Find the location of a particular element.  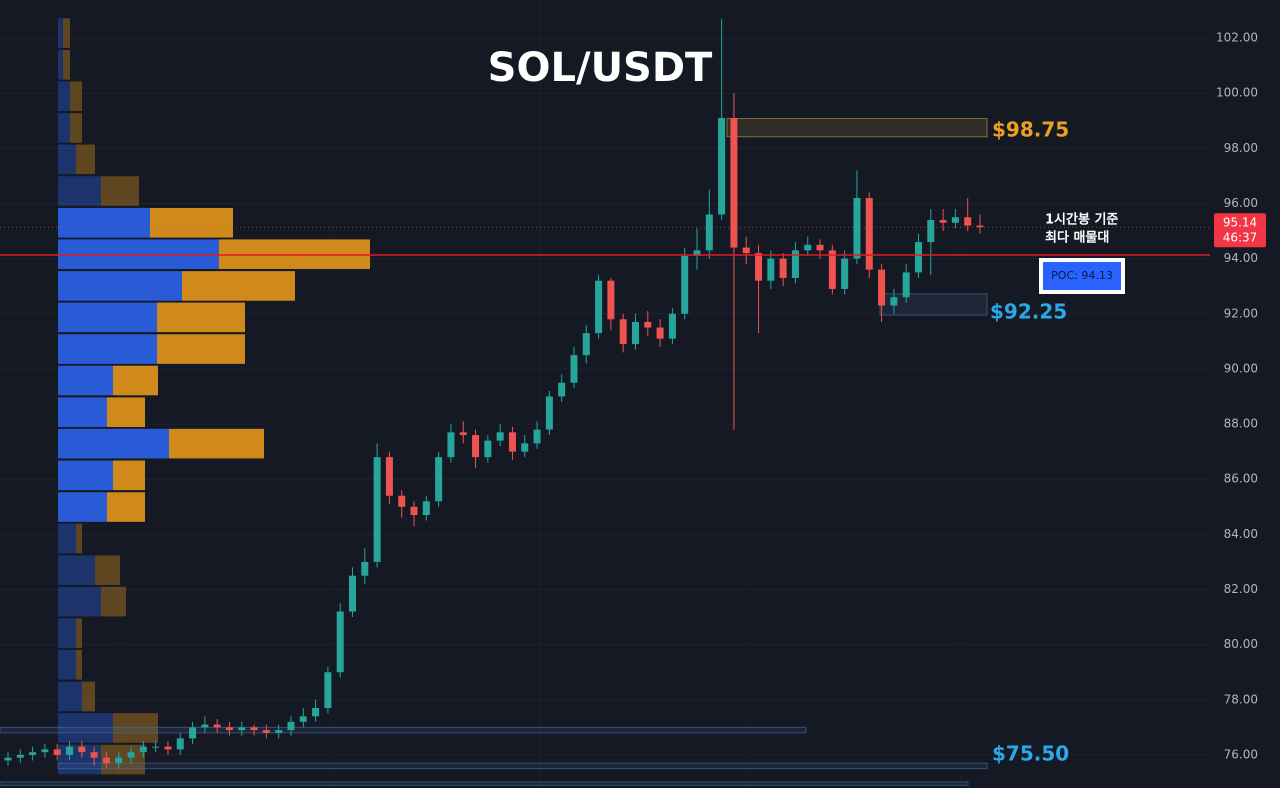

chart-title: SOL/USDT is located at coordinates (600, 68).